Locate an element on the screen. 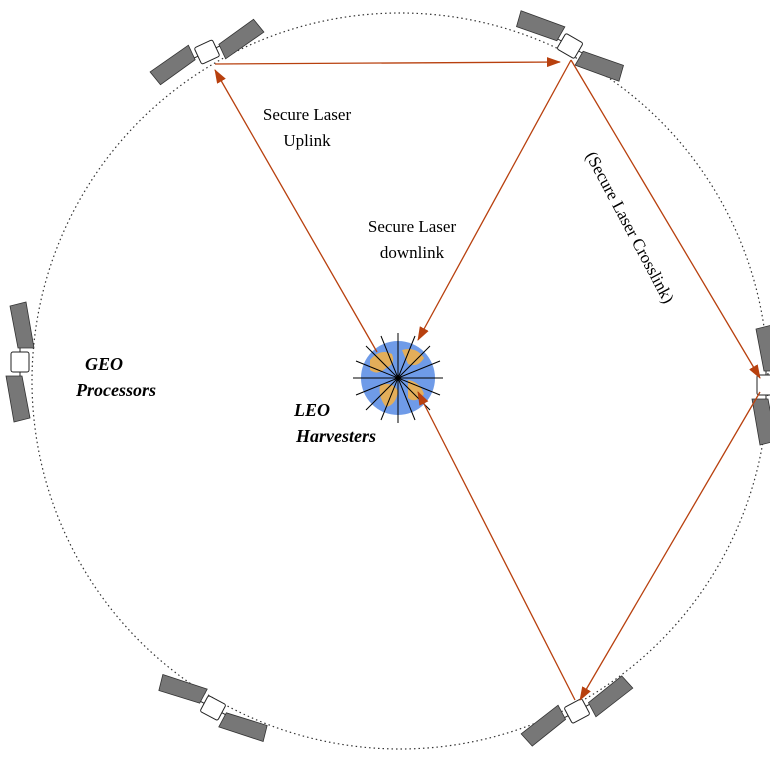 The image size is (770, 759). label: Harvesters is located at coordinates (335, 436).